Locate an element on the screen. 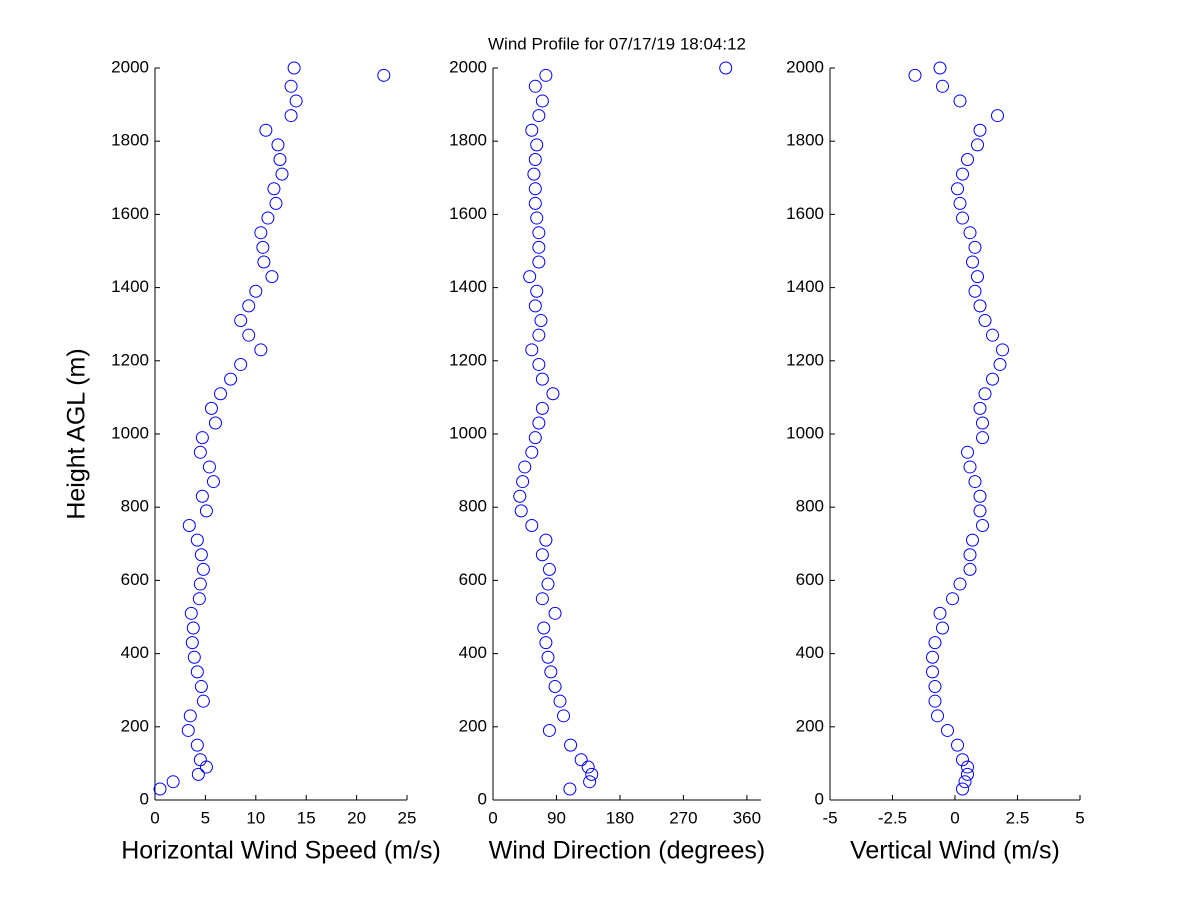  x-axis-label: Vertical Wind (m/s) is located at coordinates (955, 851).